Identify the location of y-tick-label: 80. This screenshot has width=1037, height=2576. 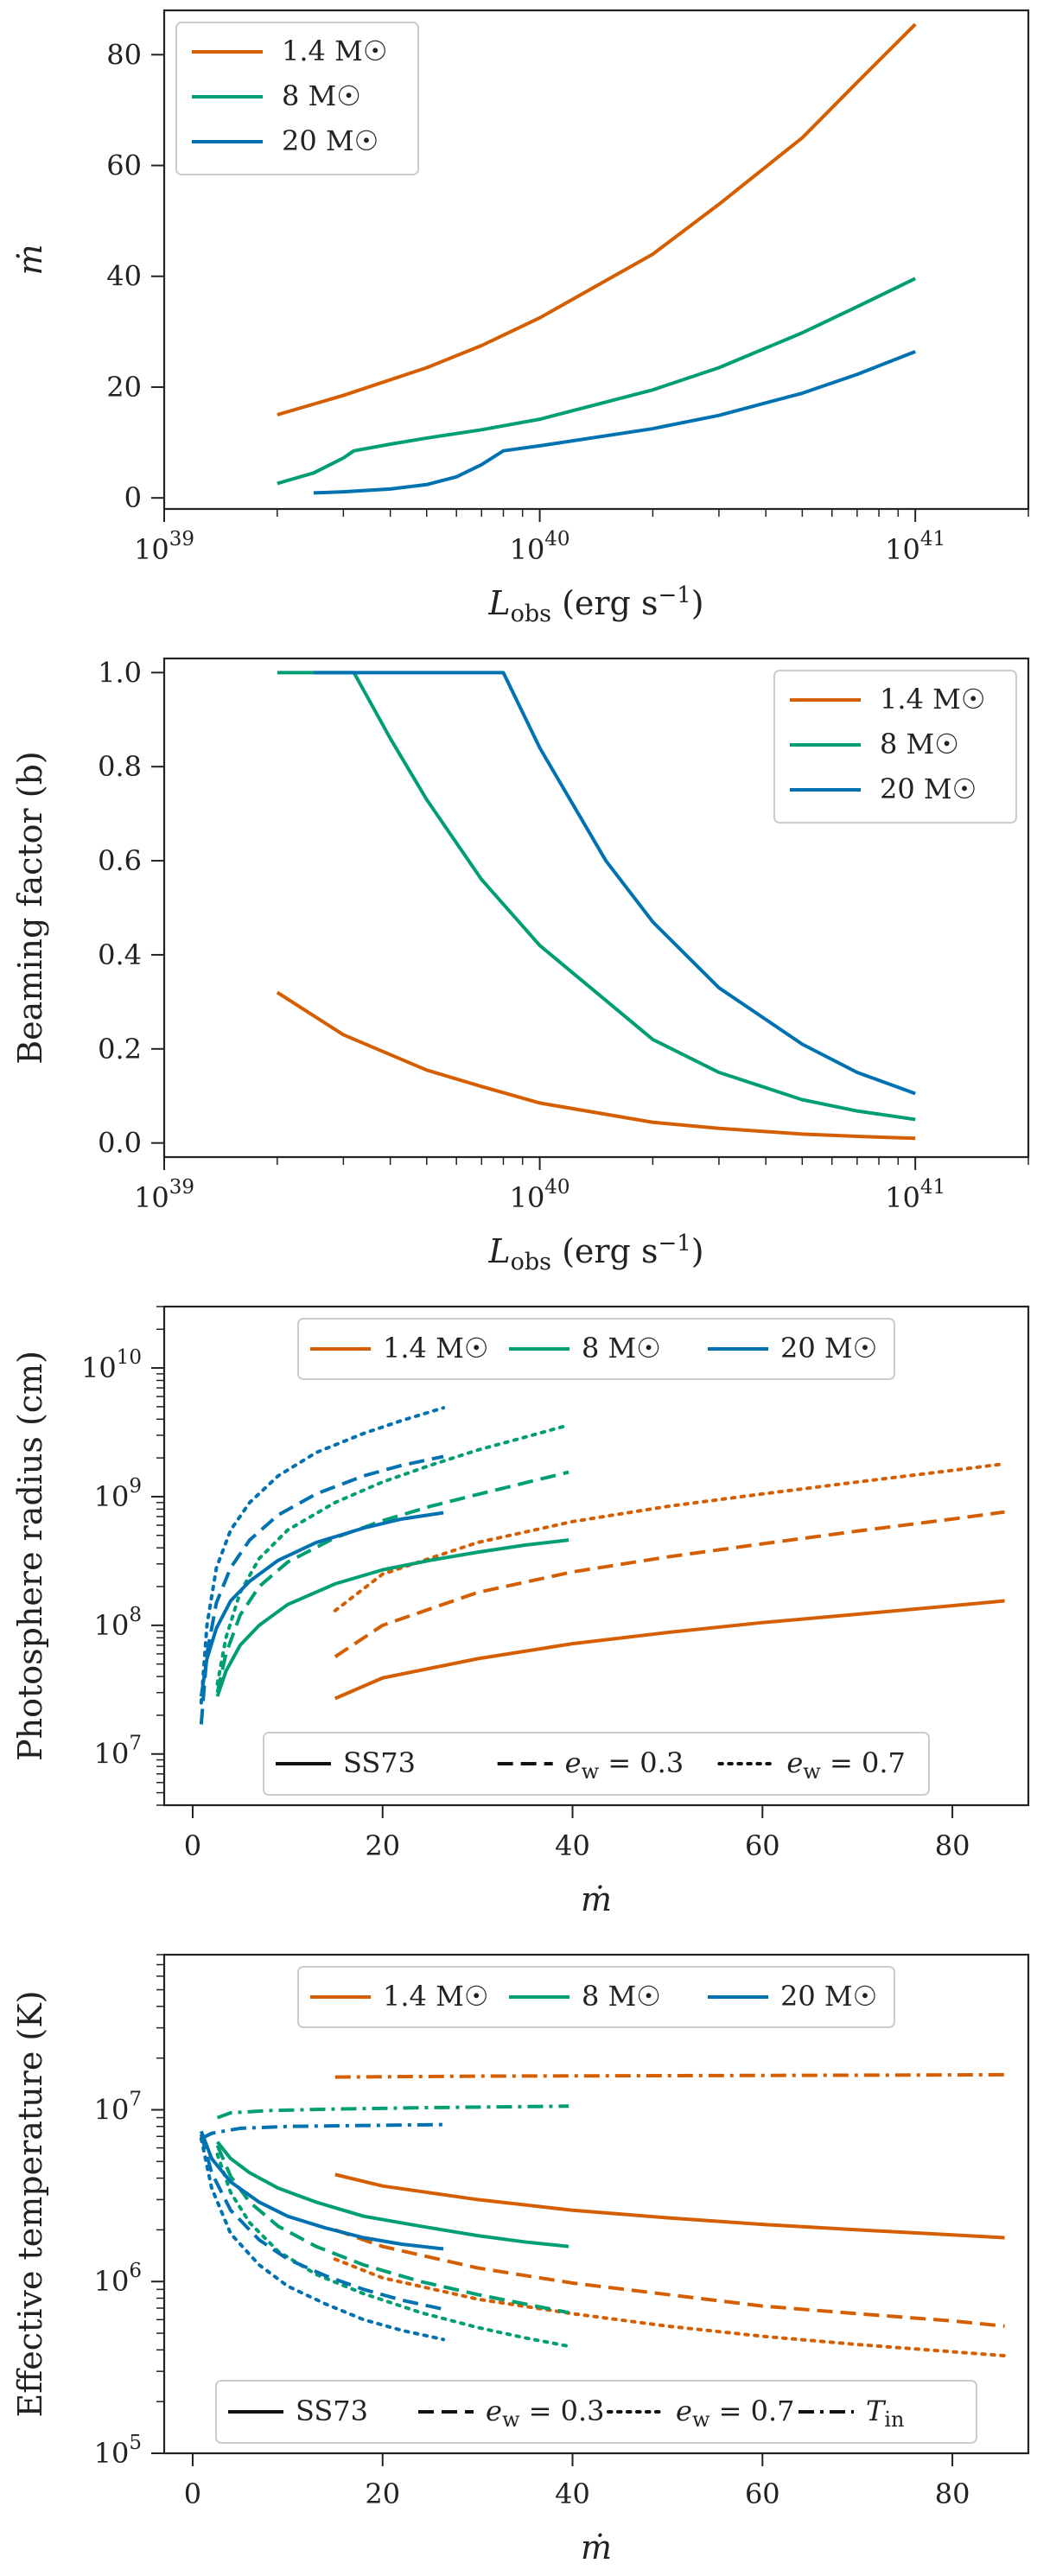
(124, 55).